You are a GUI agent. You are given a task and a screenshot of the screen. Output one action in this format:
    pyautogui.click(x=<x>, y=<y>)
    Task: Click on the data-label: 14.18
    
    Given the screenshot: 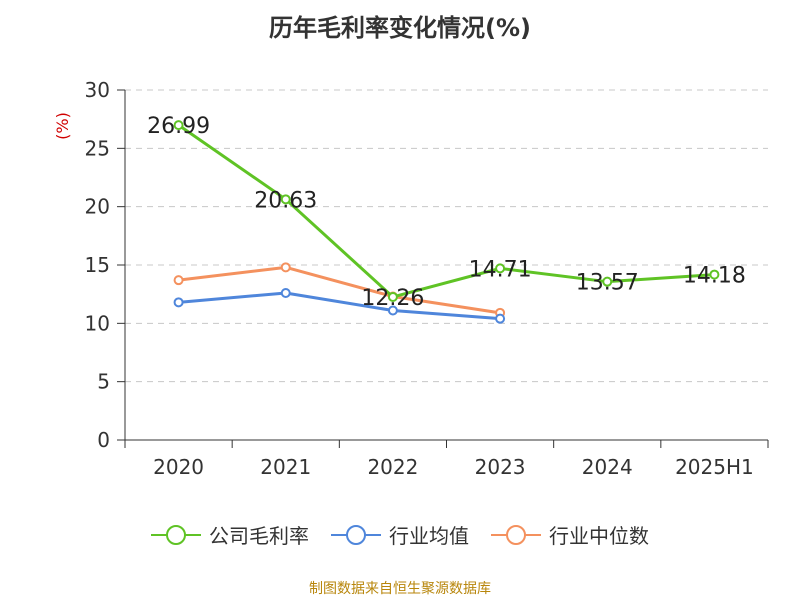 What is the action you would take?
    pyautogui.click(x=714, y=276)
    